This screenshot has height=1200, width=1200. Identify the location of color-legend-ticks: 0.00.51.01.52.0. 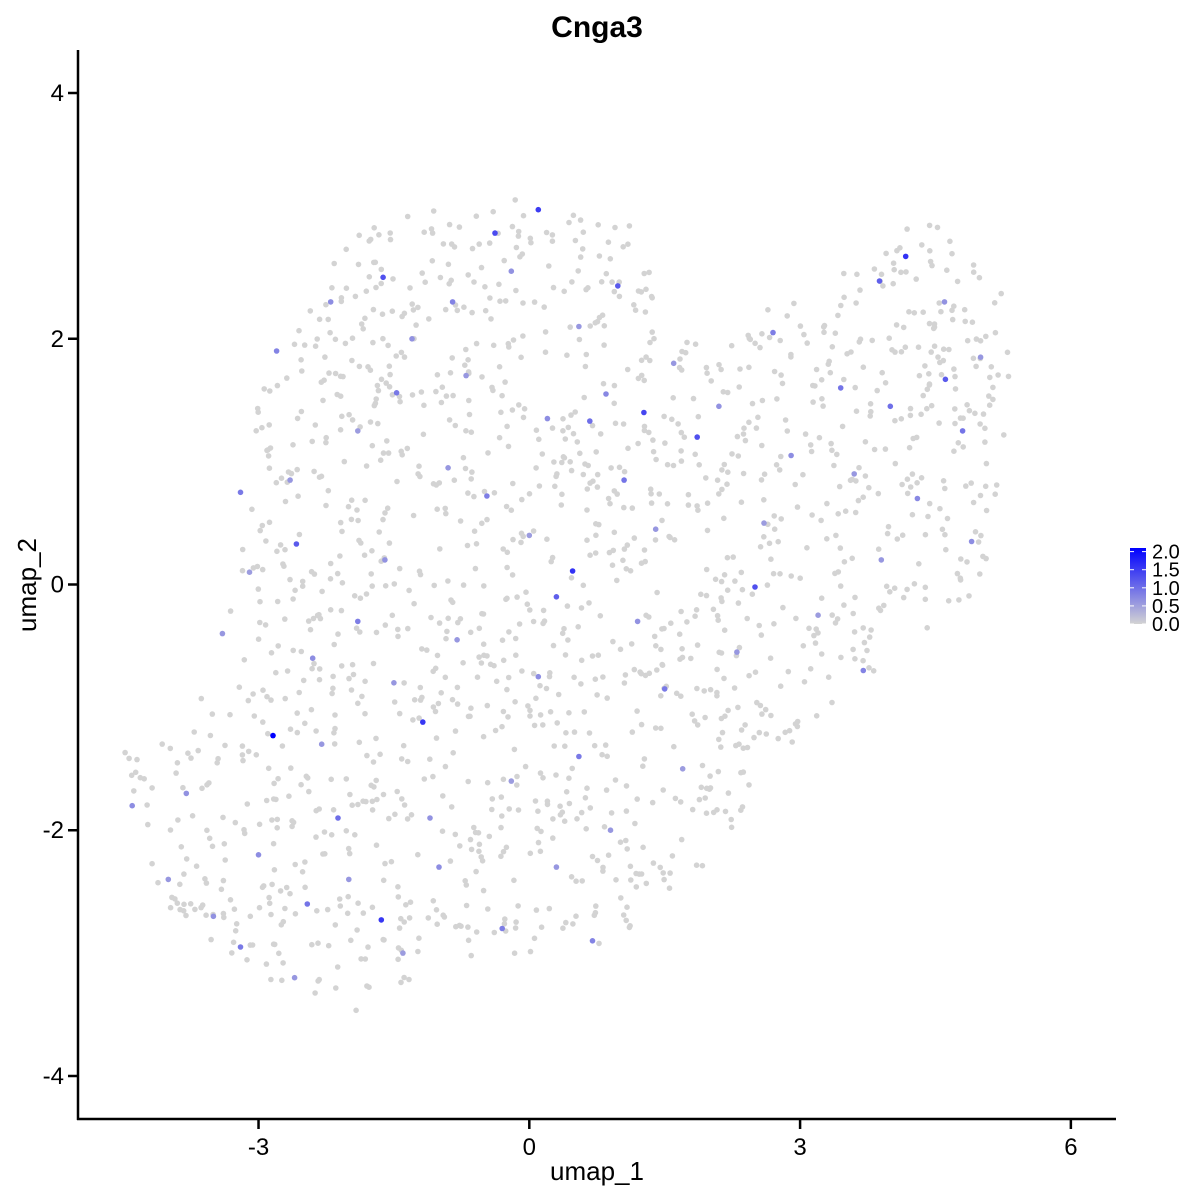
(1155, 589).